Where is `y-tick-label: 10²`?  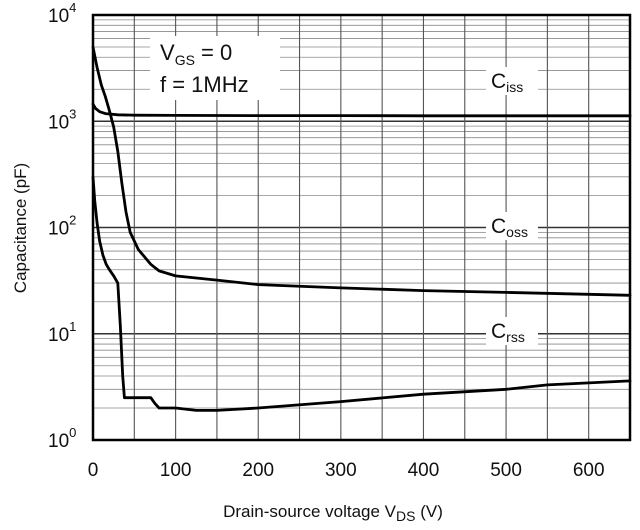 y-tick-label: 10² is located at coordinates (62, 226).